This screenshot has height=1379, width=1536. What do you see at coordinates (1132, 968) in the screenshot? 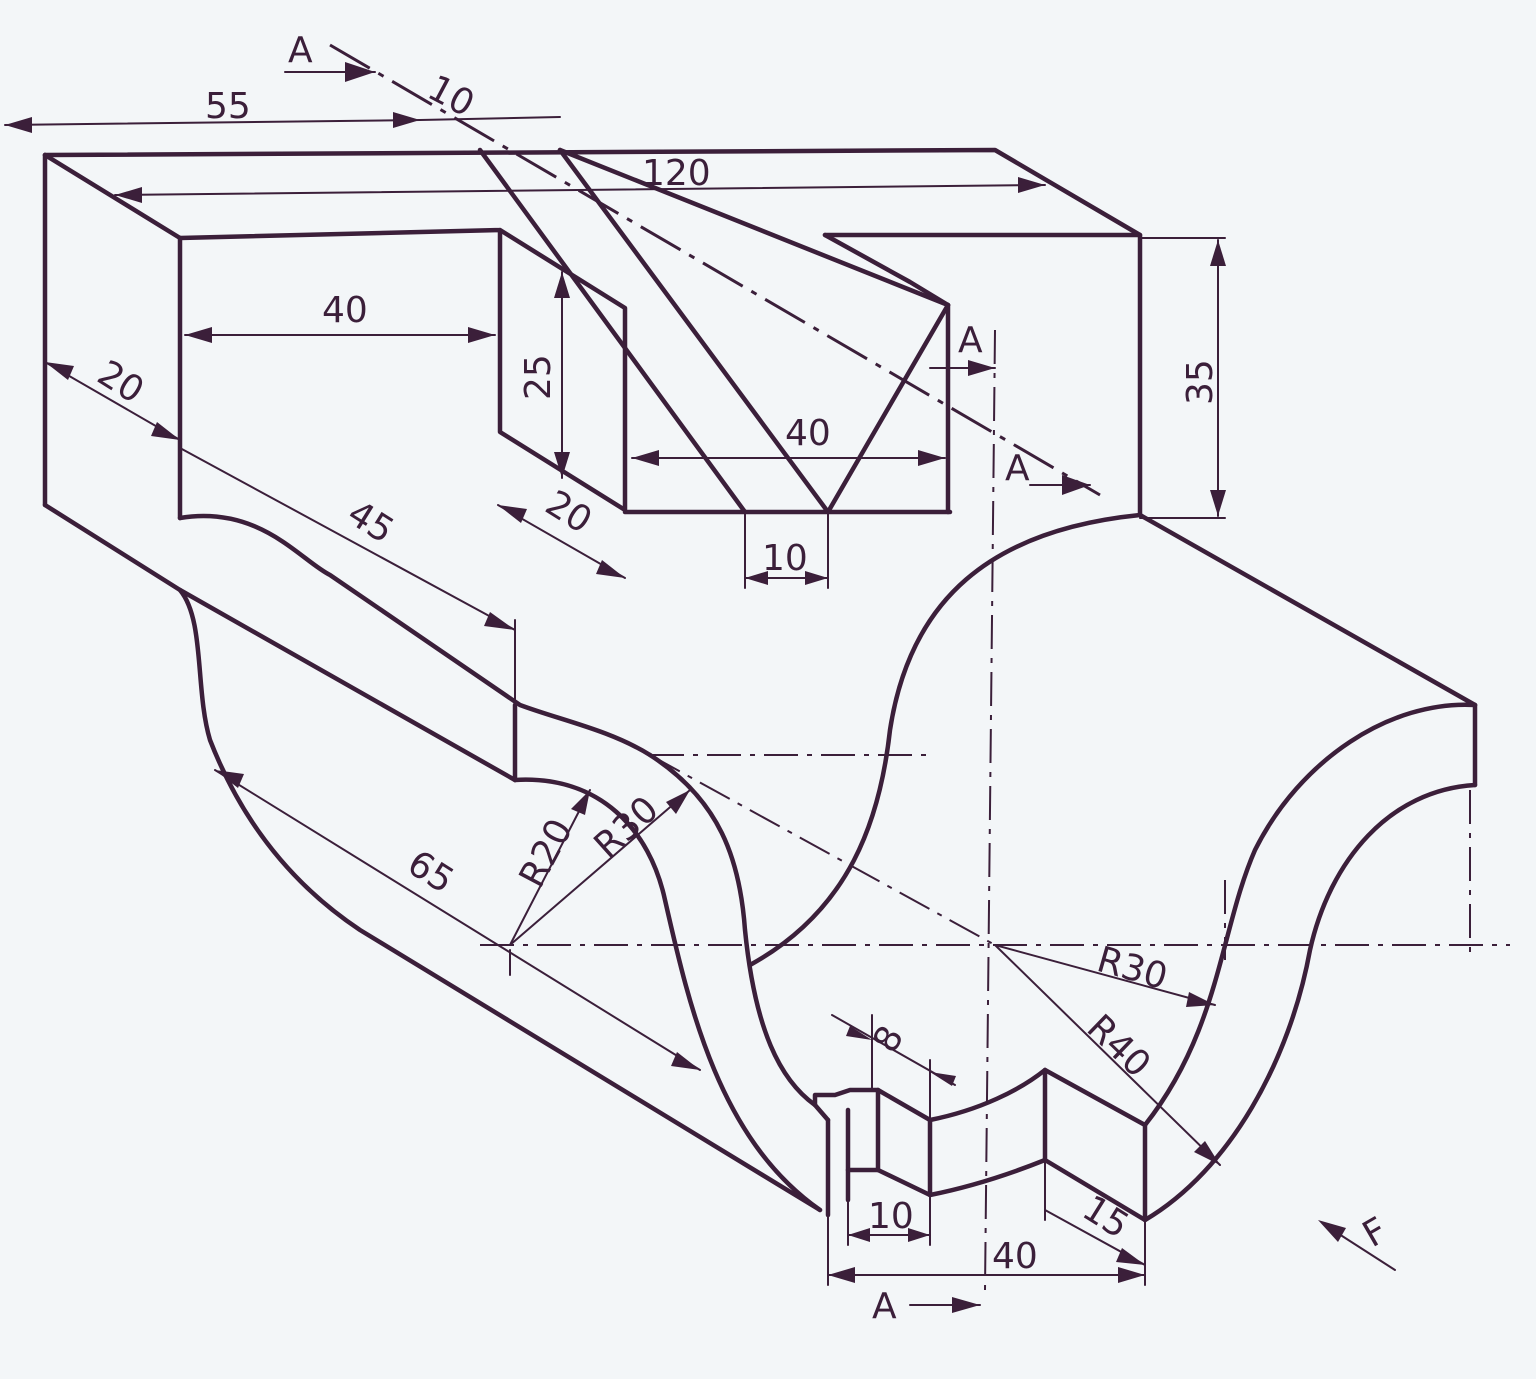
I see `radius-r30-right: R30` at bounding box center [1132, 968].